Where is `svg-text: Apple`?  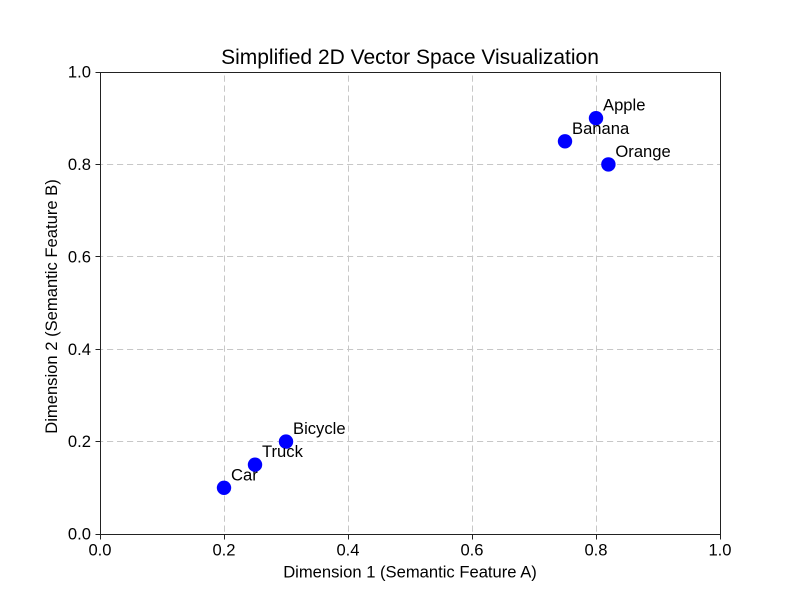
svg-text: Apple is located at coordinates (624, 105).